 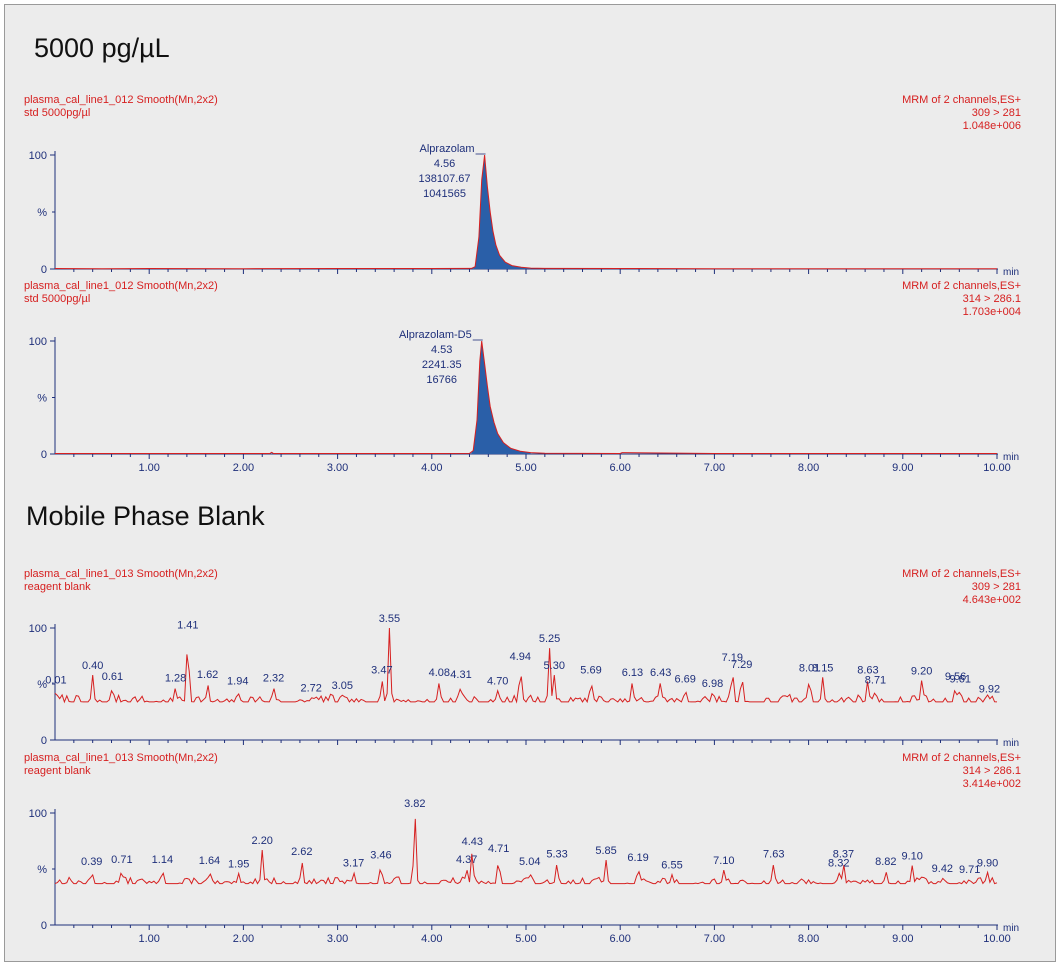 What do you see at coordinates (969, 870) in the screenshot?
I see `peak-label: 9.71` at bounding box center [969, 870].